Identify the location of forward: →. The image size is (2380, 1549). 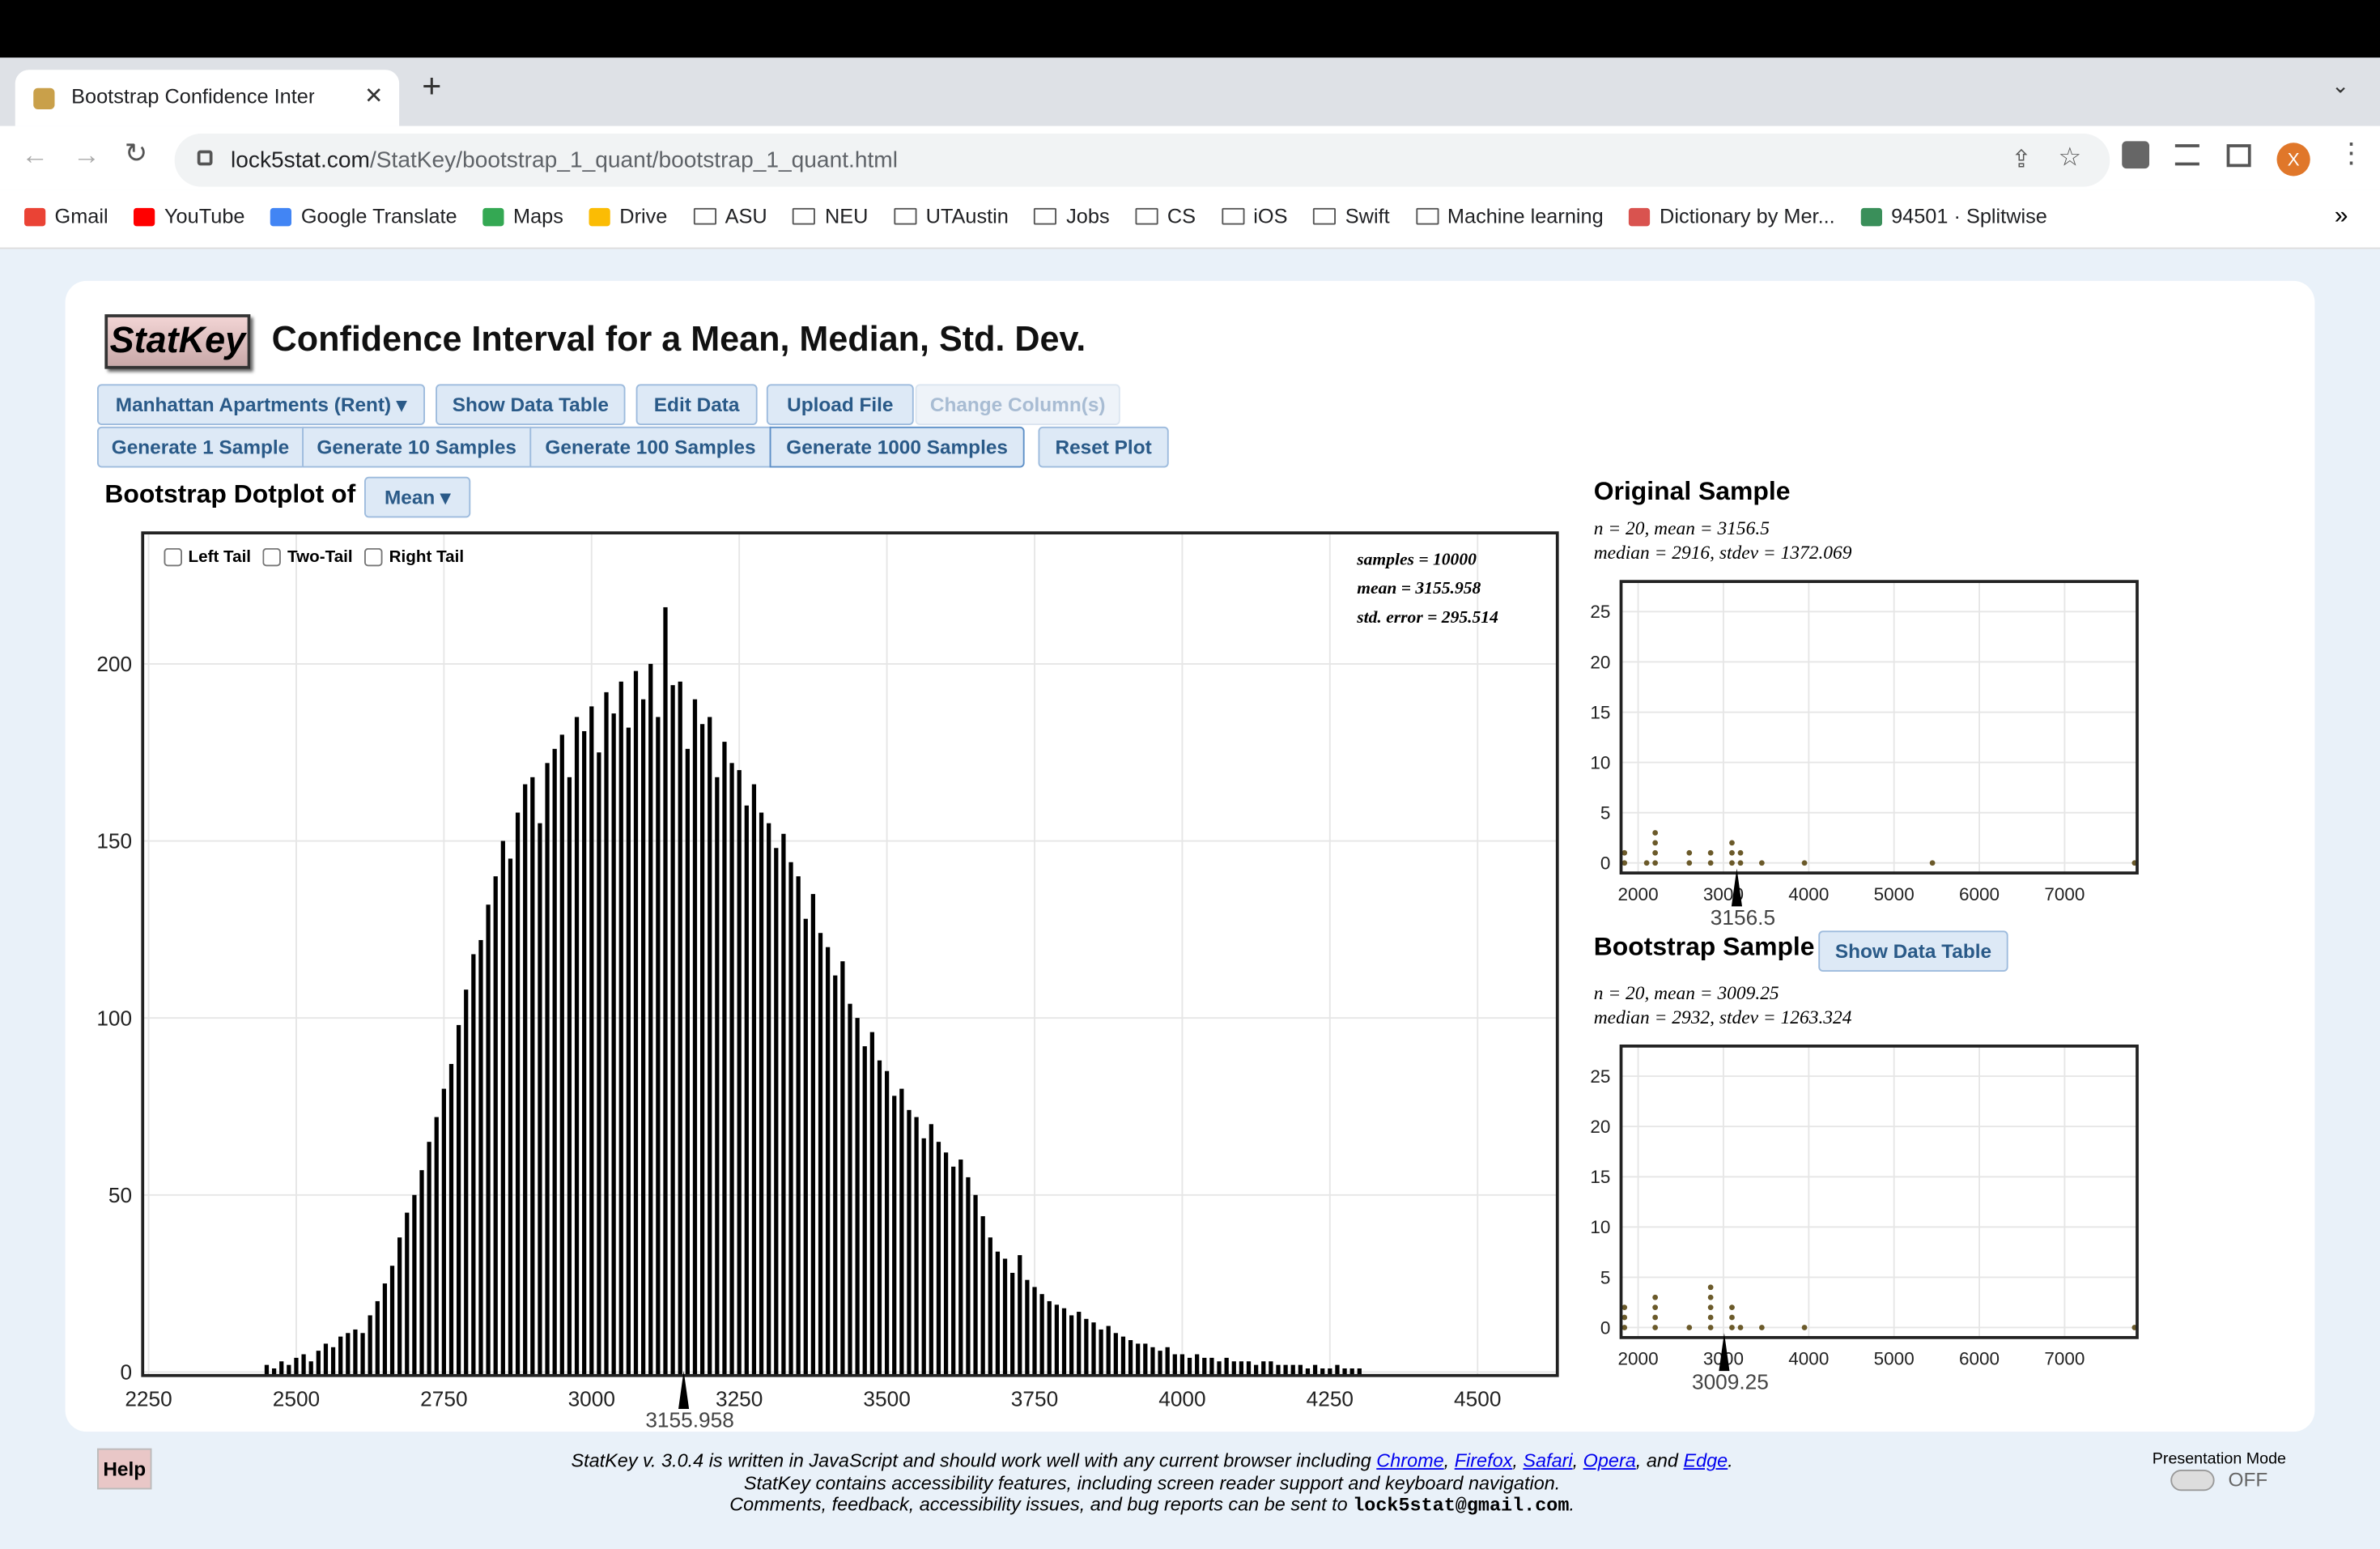
(86, 155).